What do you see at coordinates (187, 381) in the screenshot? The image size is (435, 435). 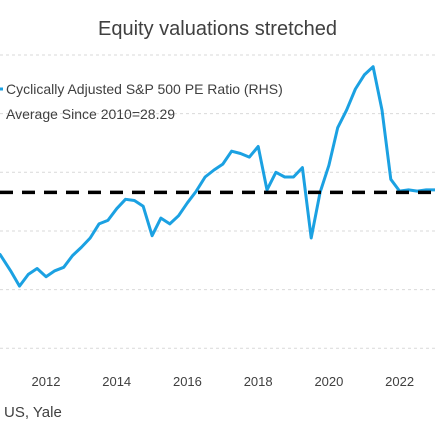 I see `x-tick-label: 2016` at bounding box center [187, 381].